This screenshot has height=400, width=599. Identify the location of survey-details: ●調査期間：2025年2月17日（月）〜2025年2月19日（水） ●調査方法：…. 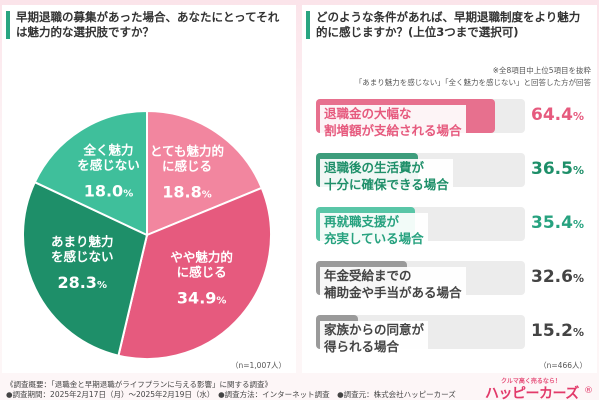
(231, 394).